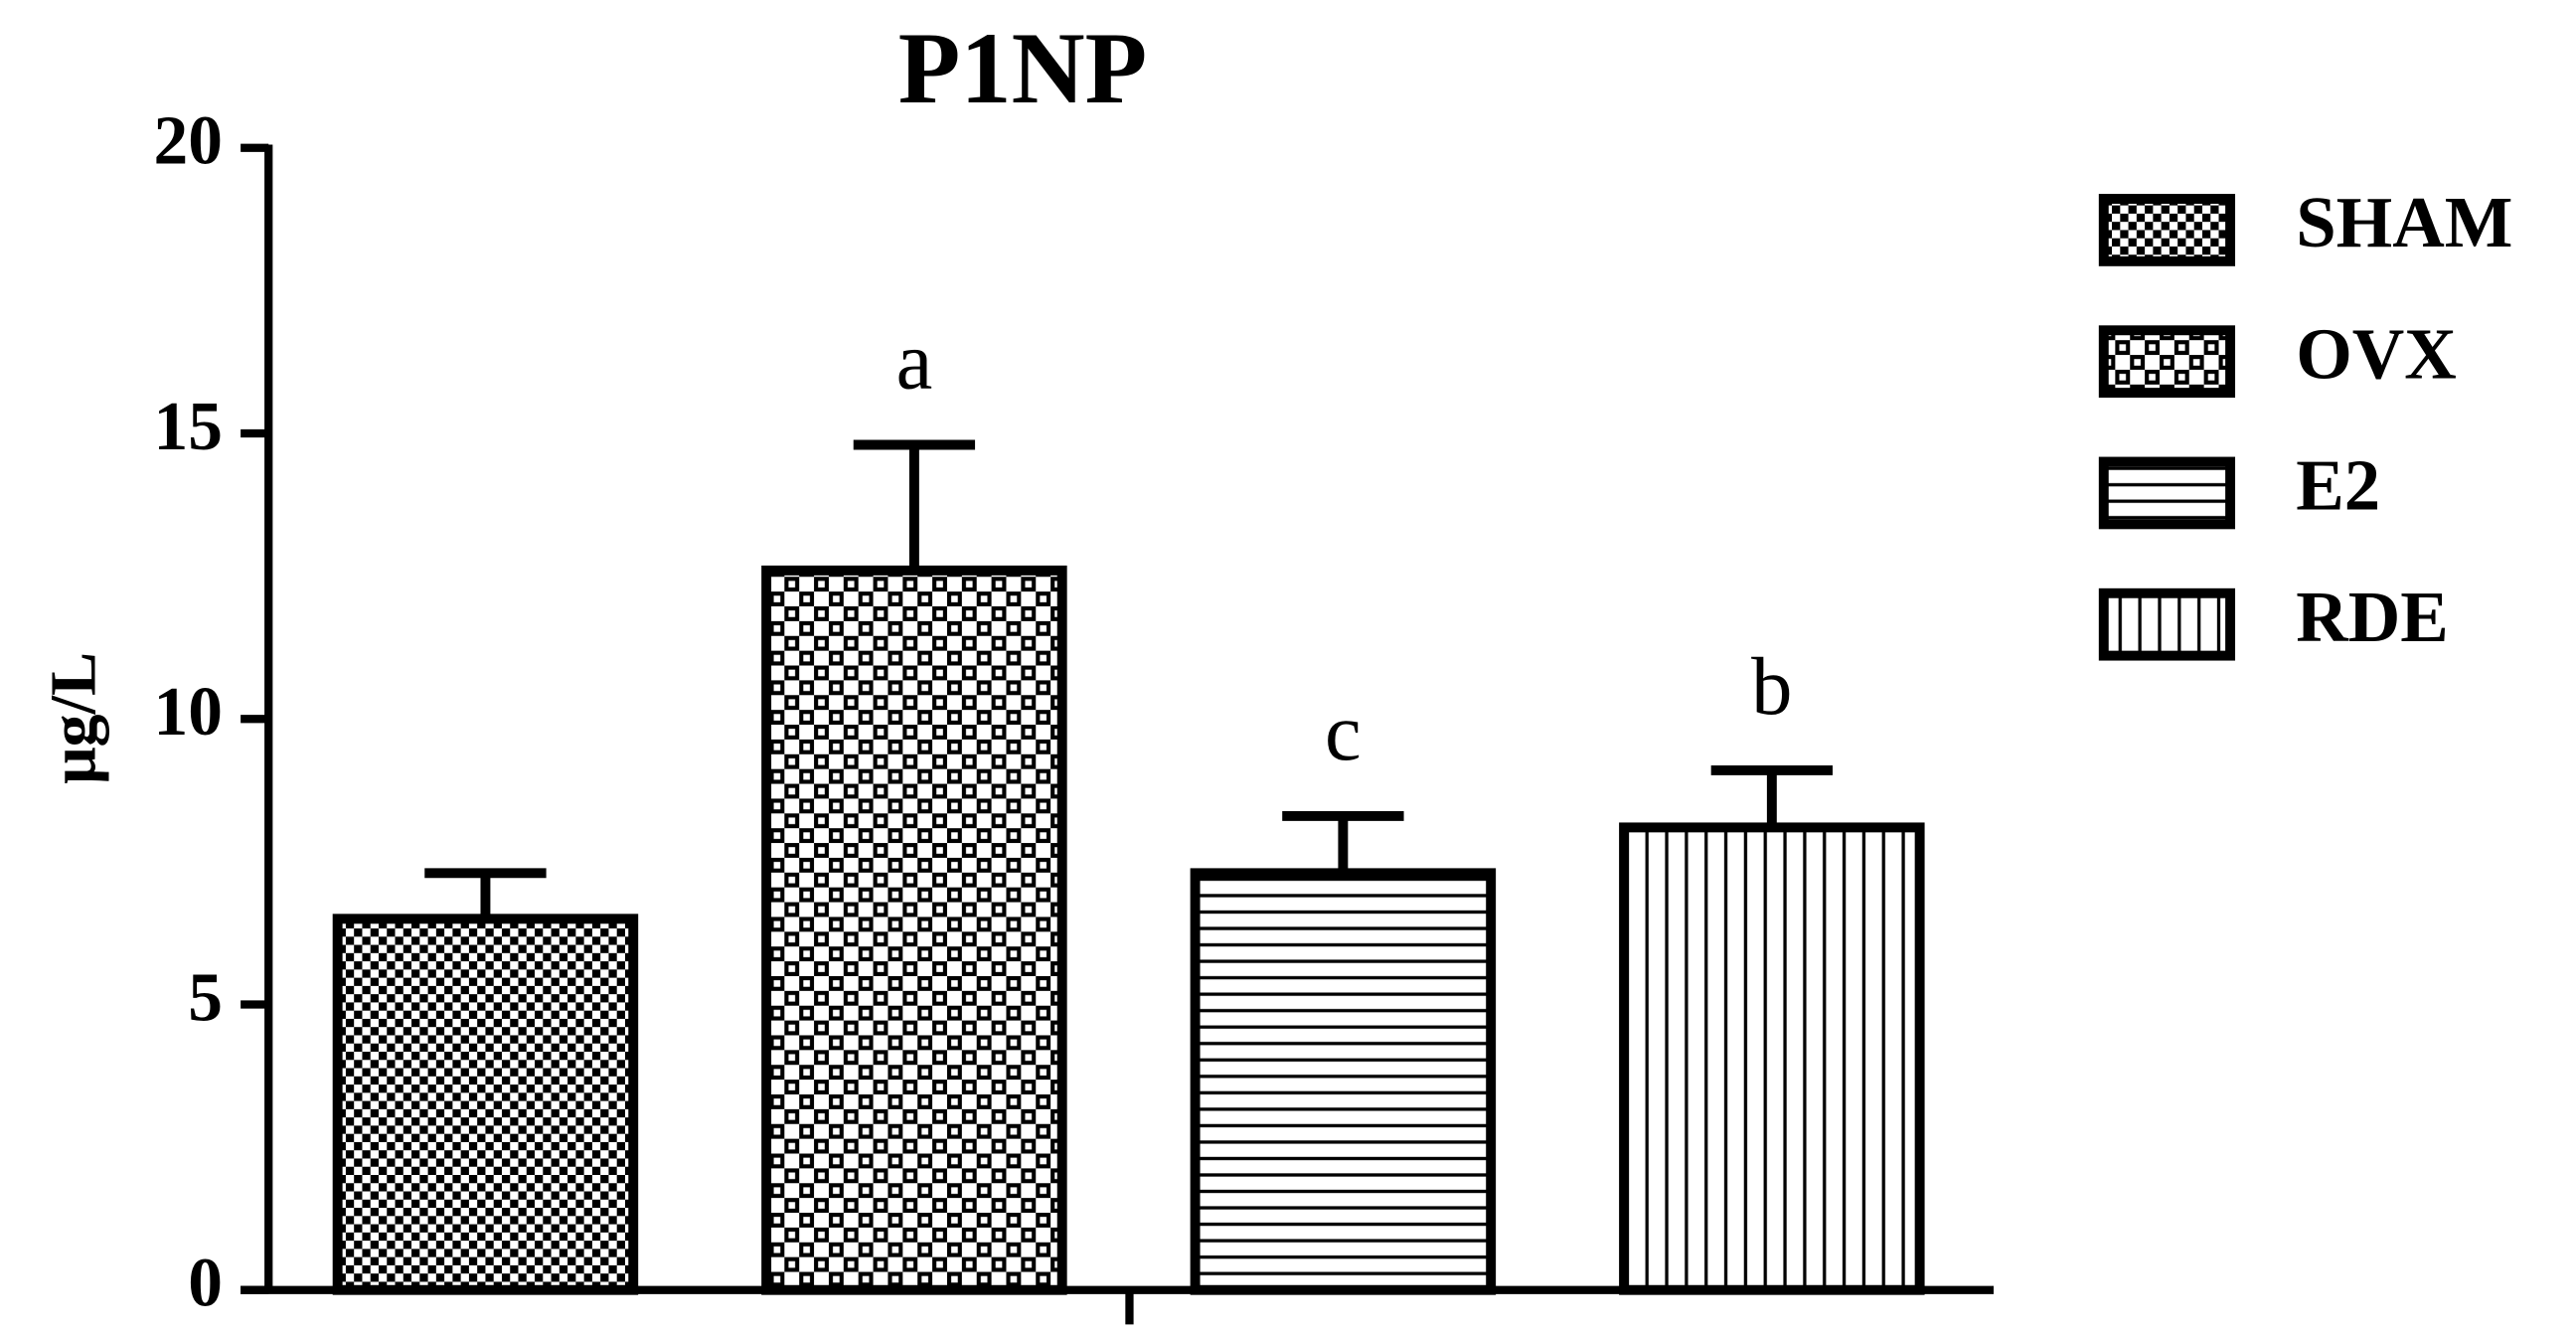 This screenshot has height=1336, width=2576. I want to click on annotation: b, so click(1771, 686).